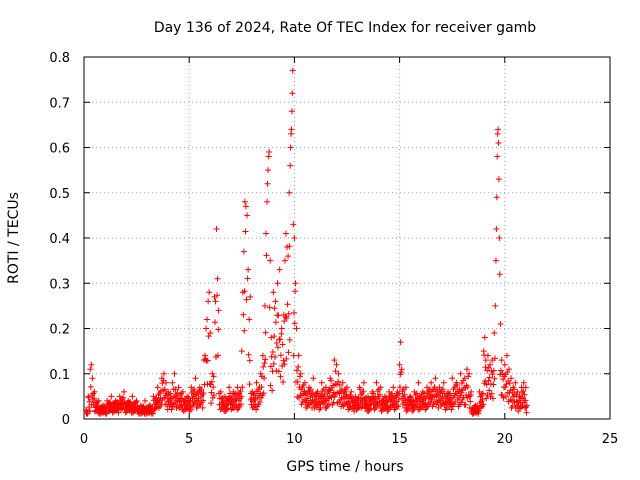 This screenshot has height=480, width=640. I want to click on x-tick-label: 0, so click(84, 439).